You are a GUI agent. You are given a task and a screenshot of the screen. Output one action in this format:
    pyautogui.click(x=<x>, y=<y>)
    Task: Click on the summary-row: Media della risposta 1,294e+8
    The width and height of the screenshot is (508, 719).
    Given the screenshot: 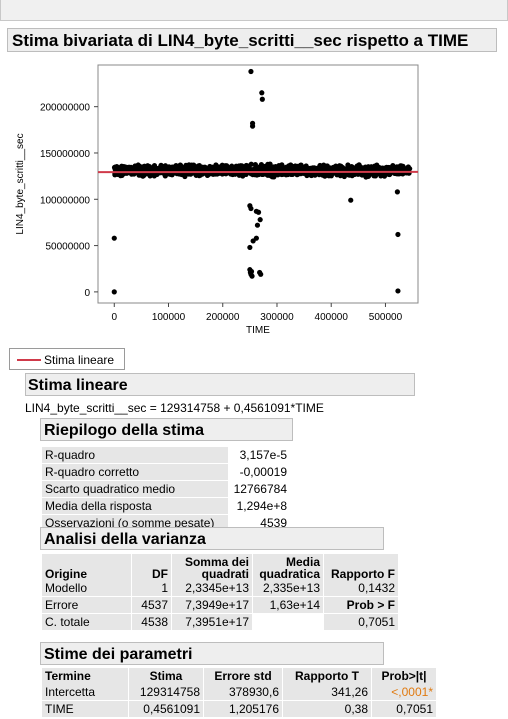 What is the action you would take?
    pyautogui.click(x=166, y=506)
    